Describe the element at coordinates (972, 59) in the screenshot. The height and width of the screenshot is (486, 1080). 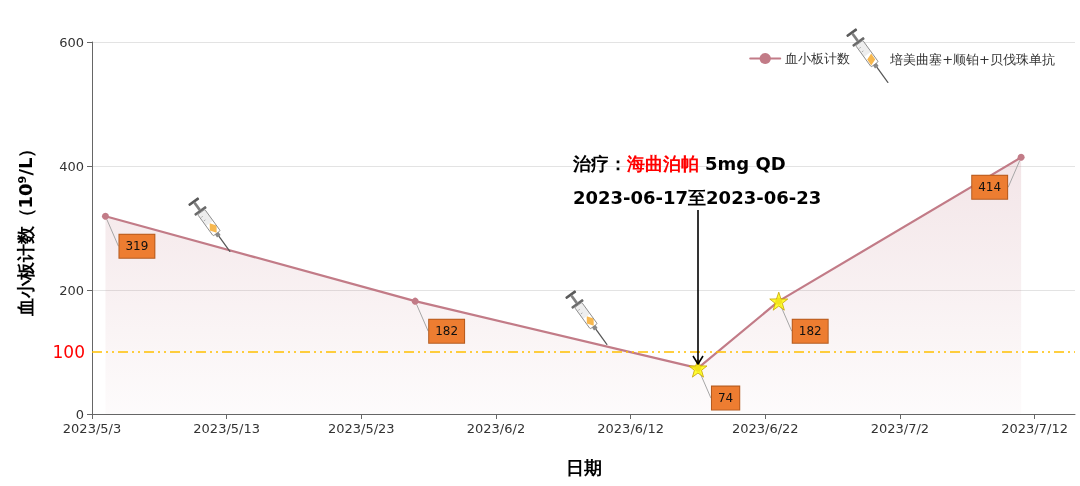
I see `legend-label: 培美曲塞+顺铂+贝伐珠单抗` at that location.